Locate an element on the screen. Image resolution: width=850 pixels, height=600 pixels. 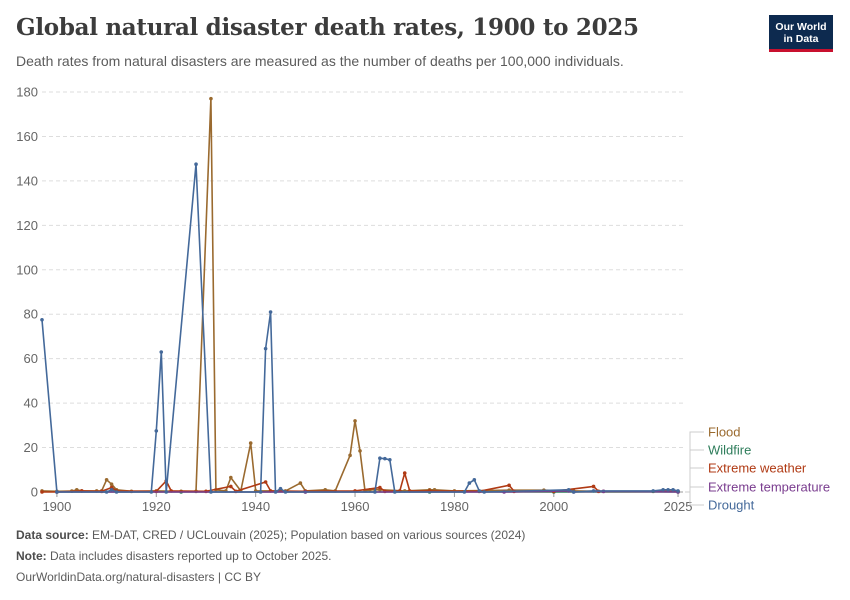
data-source-label: Data source: is located at coordinates (52, 535).